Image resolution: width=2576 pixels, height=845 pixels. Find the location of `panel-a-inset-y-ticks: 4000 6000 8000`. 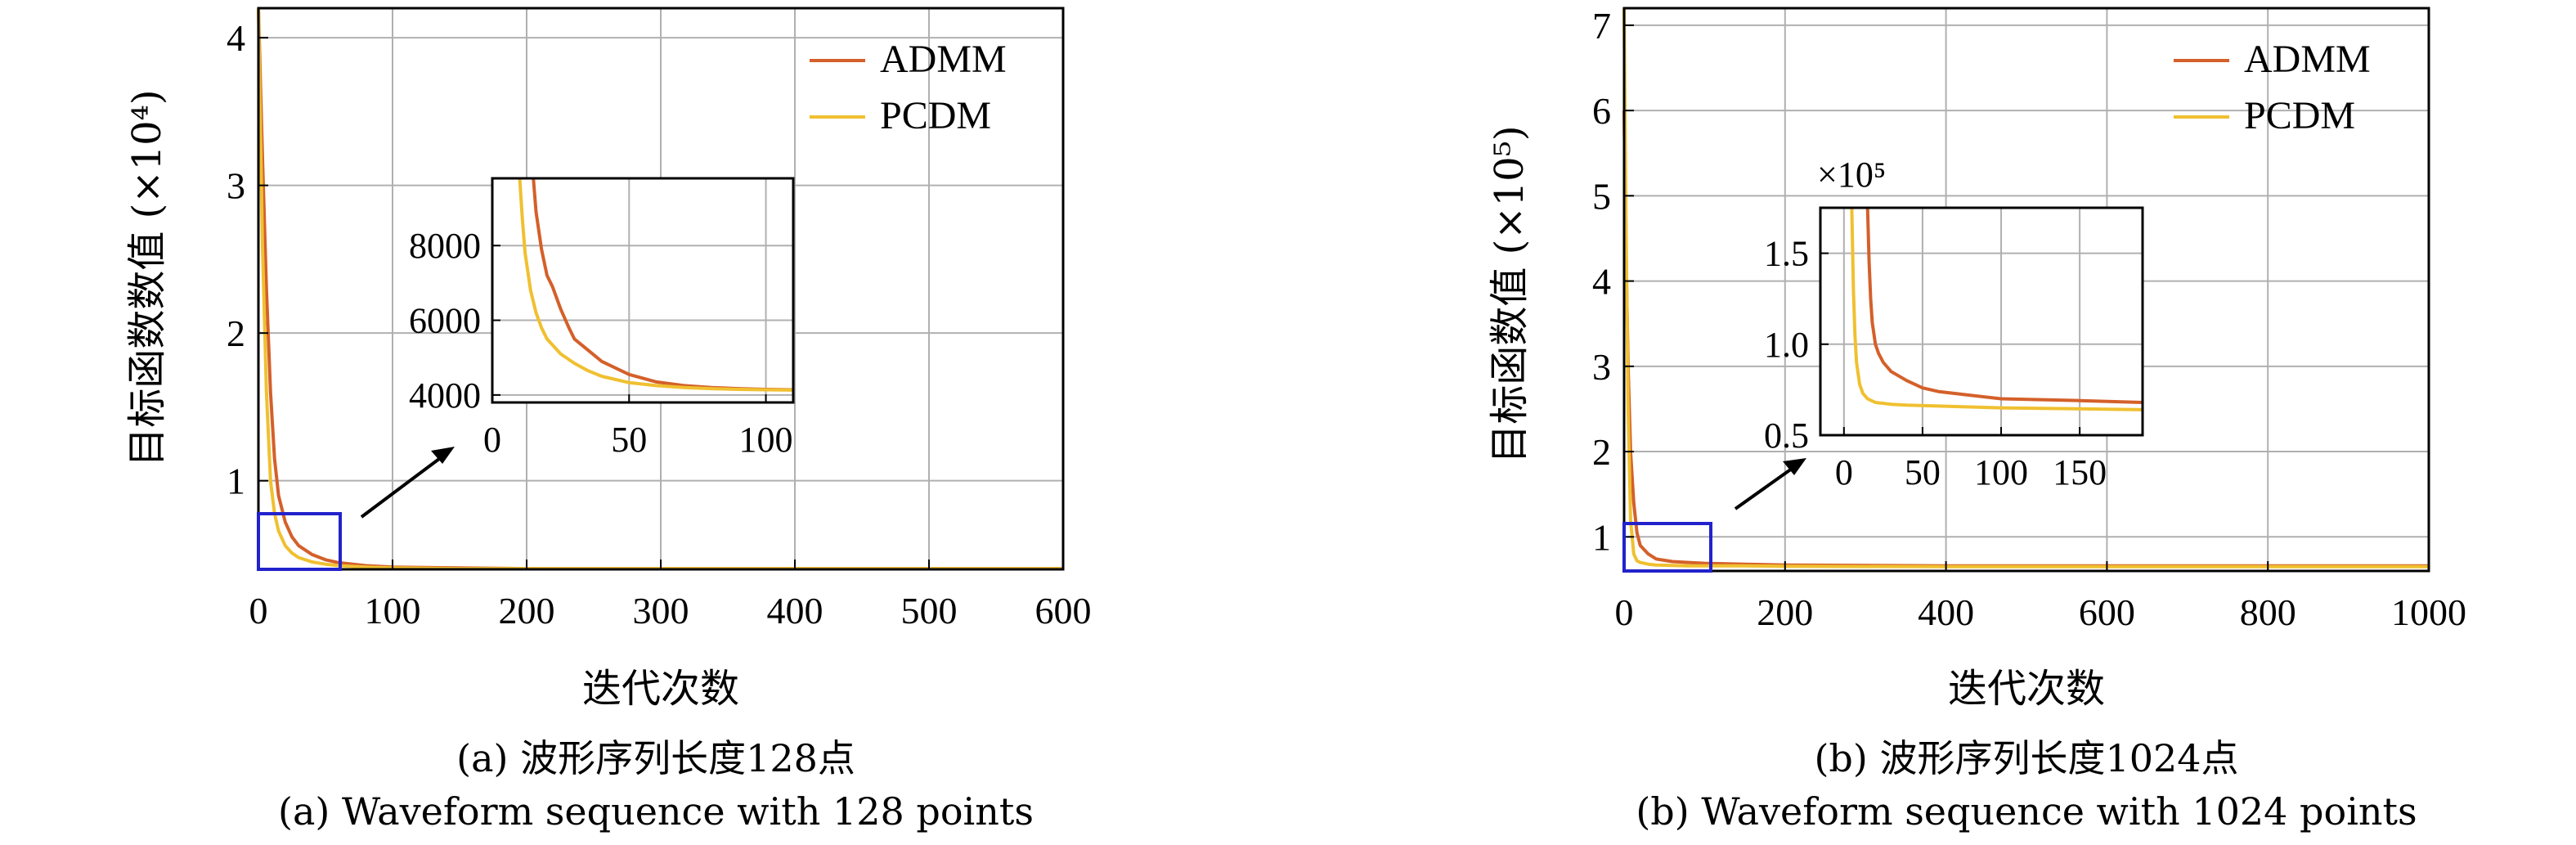

panel-a-inset-y-ticks: 4000 6000 8000 is located at coordinates (454, 321).